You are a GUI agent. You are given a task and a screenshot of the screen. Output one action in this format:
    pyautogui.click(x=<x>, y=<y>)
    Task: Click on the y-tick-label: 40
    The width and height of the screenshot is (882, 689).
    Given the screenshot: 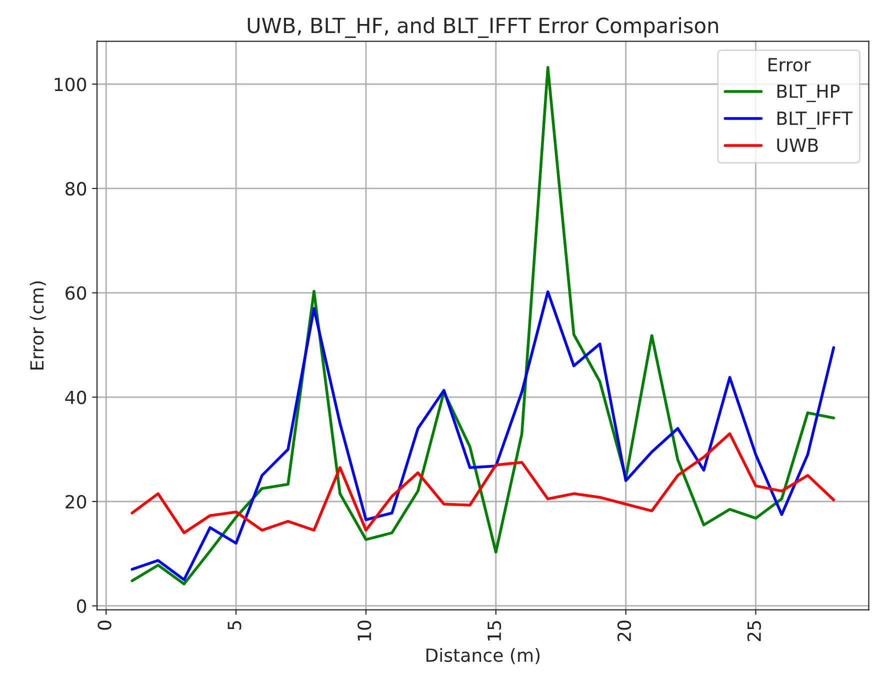 What is the action you would take?
    pyautogui.click(x=75, y=397)
    